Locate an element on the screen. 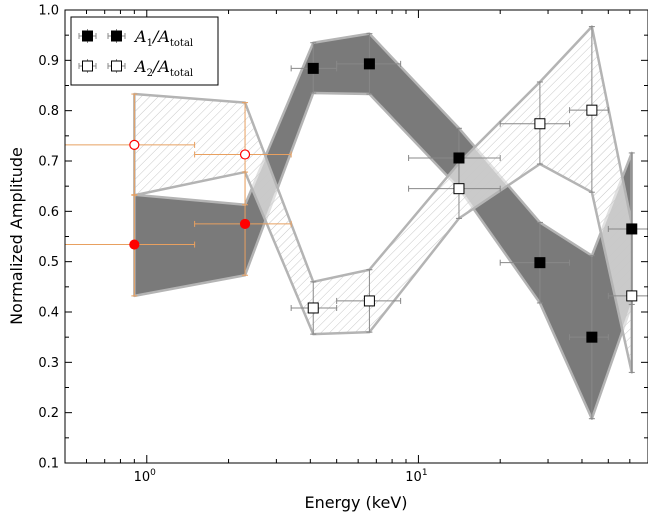 The image size is (648, 519). y-axis-title: Normalized Amplitude is located at coordinates (16, 236).